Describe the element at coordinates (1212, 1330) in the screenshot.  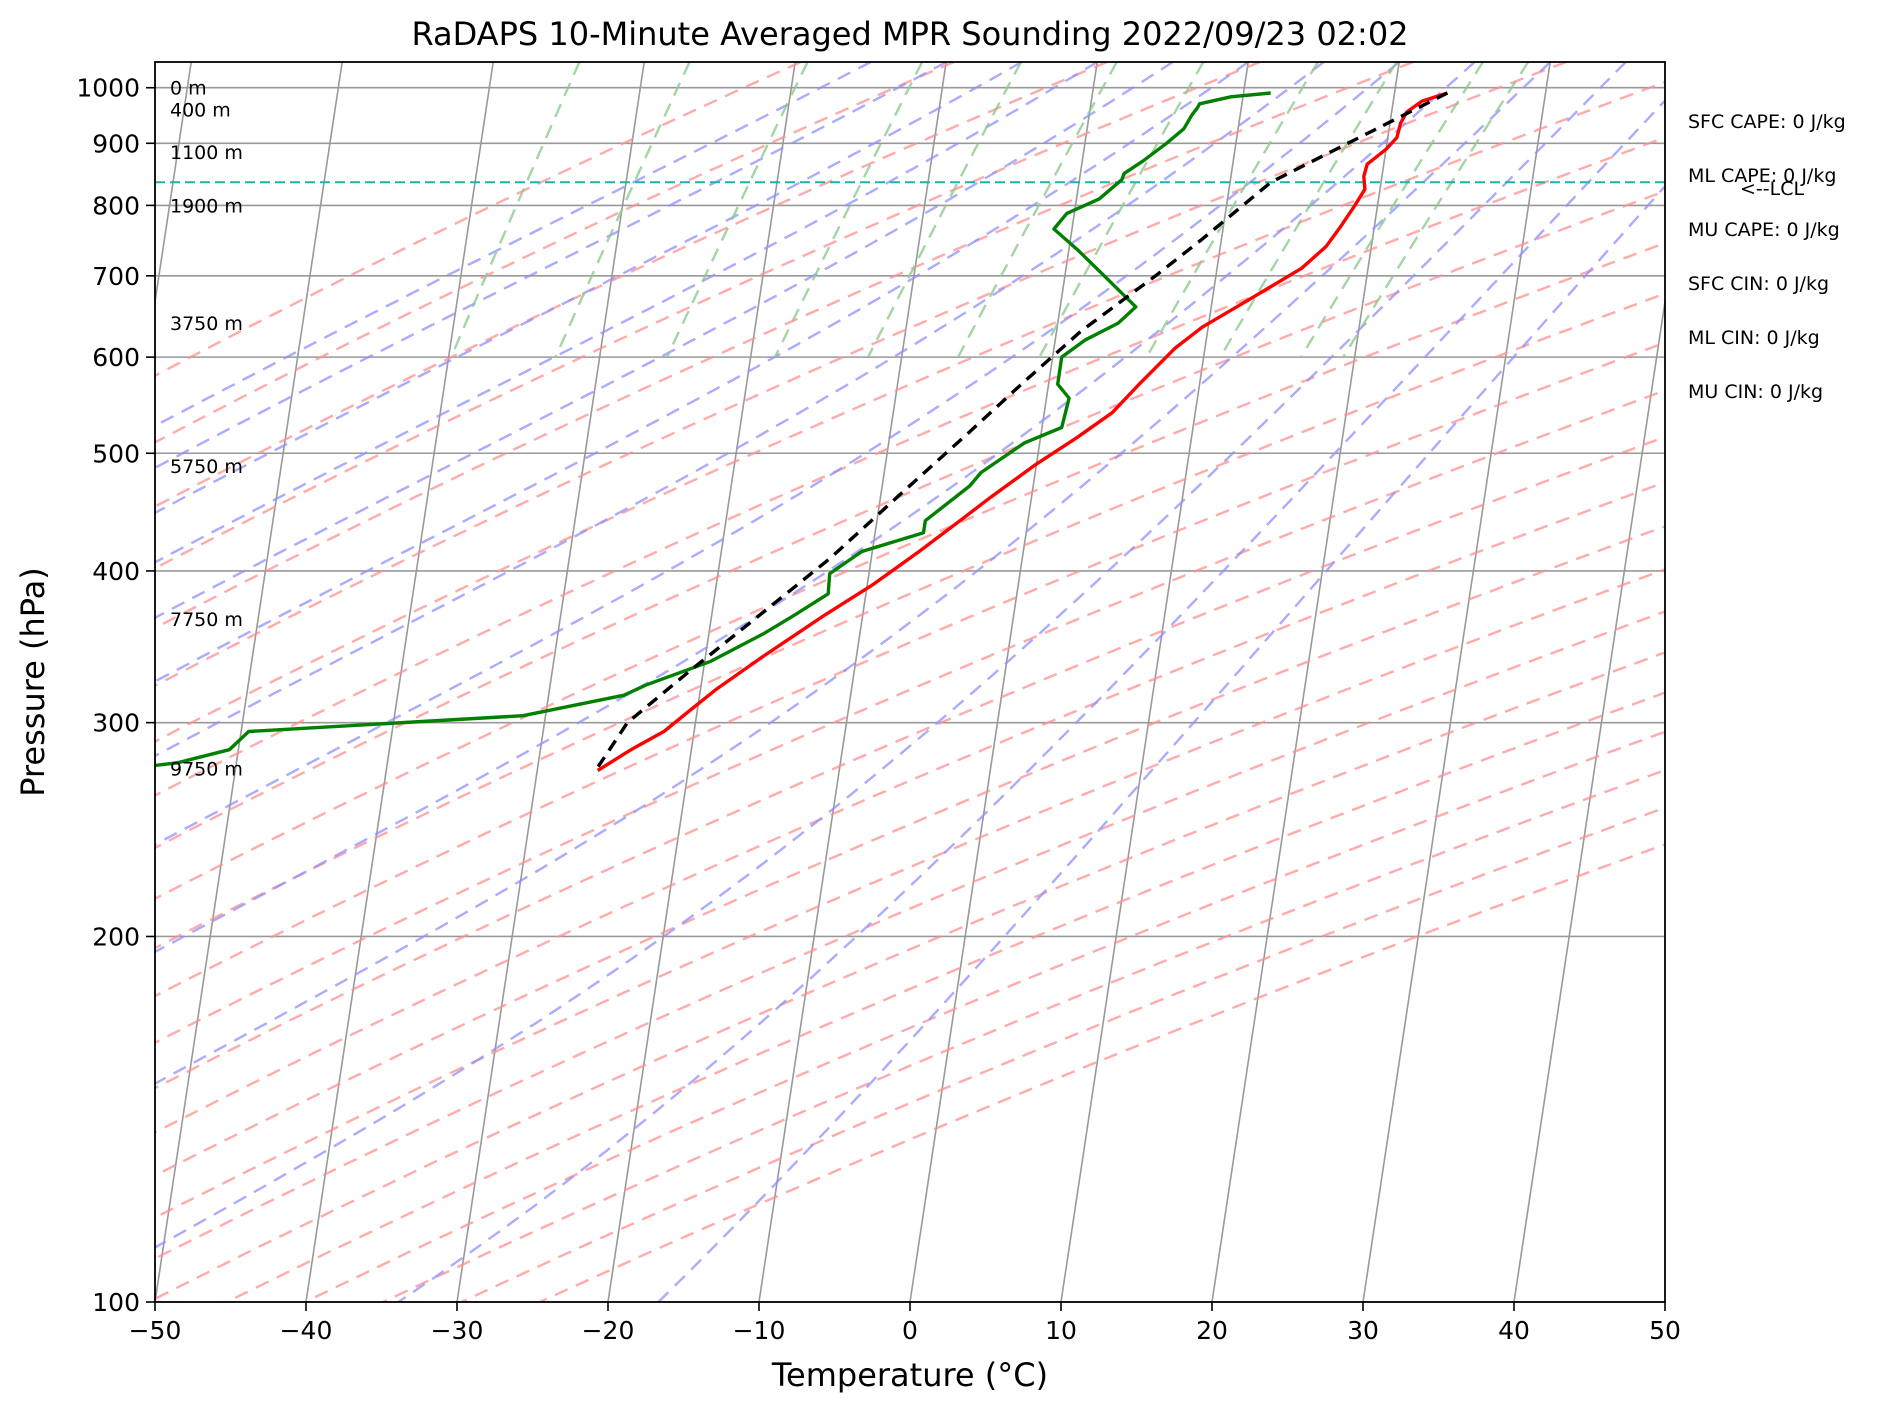
I see `x-tick-label: 20` at that location.